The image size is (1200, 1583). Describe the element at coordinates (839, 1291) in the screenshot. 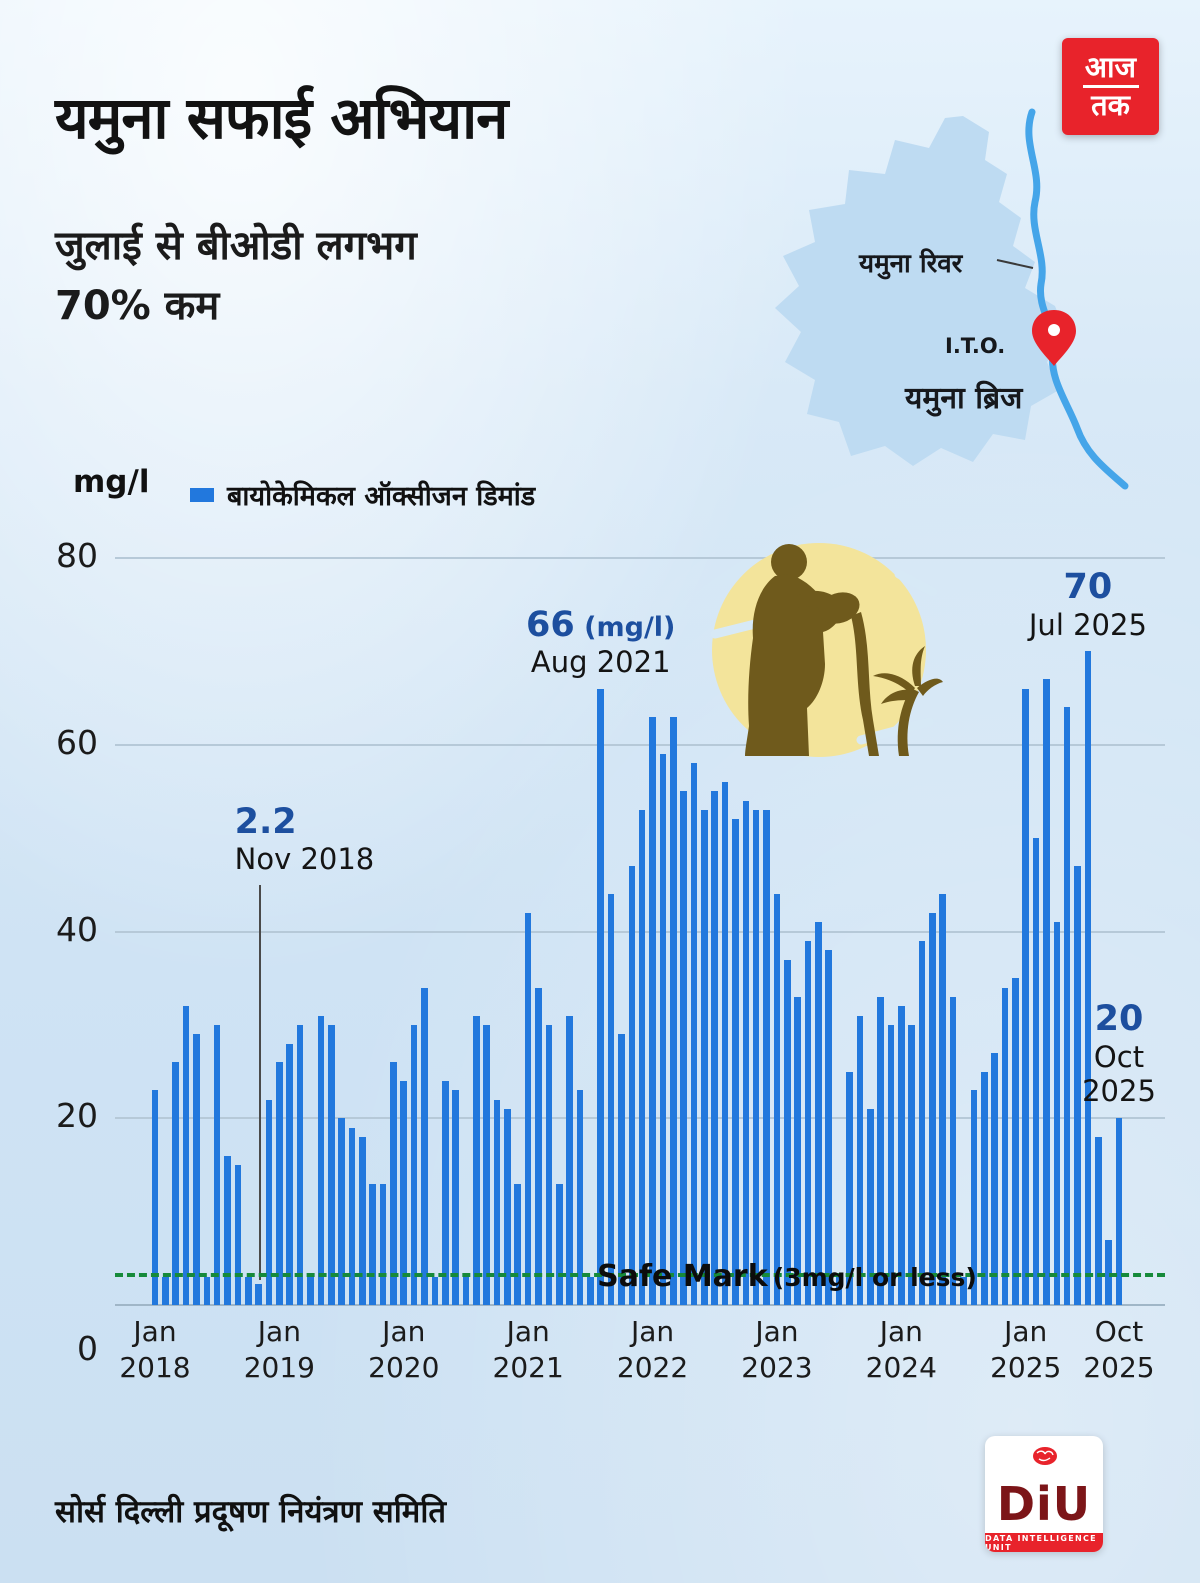

I see `bar-jul-2023` at that location.